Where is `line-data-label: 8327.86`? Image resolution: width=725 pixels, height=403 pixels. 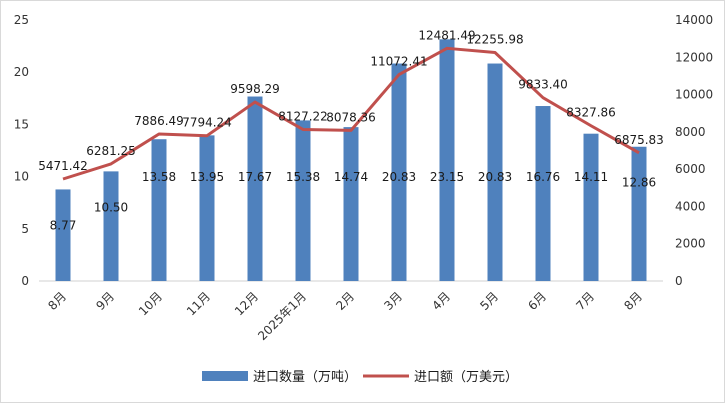
line-data-label: 8327.86 is located at coordinates (591, 113).